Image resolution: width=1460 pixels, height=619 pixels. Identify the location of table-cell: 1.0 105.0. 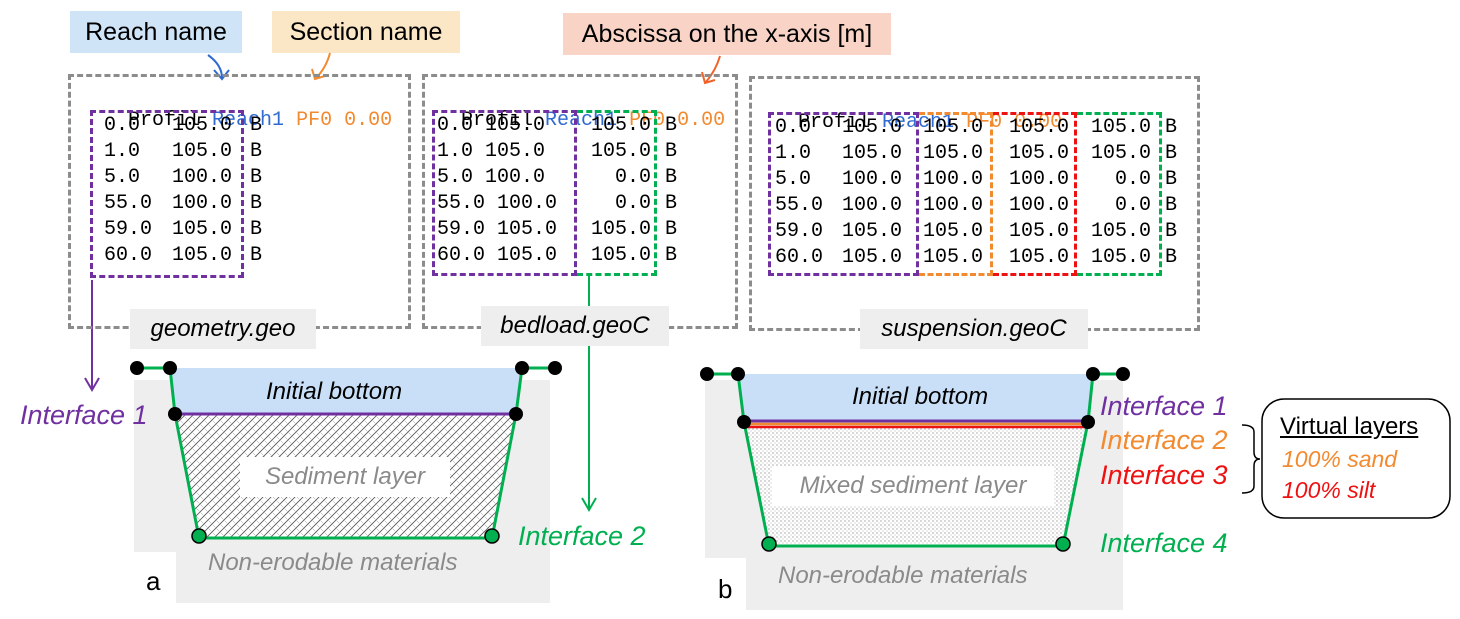
(491, 151).